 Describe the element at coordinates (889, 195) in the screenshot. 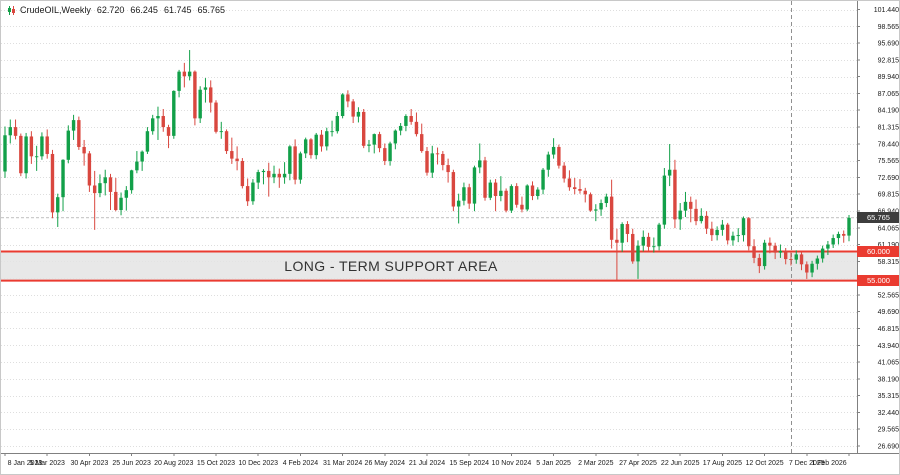

I see `svg-text: 69.815` at that location.